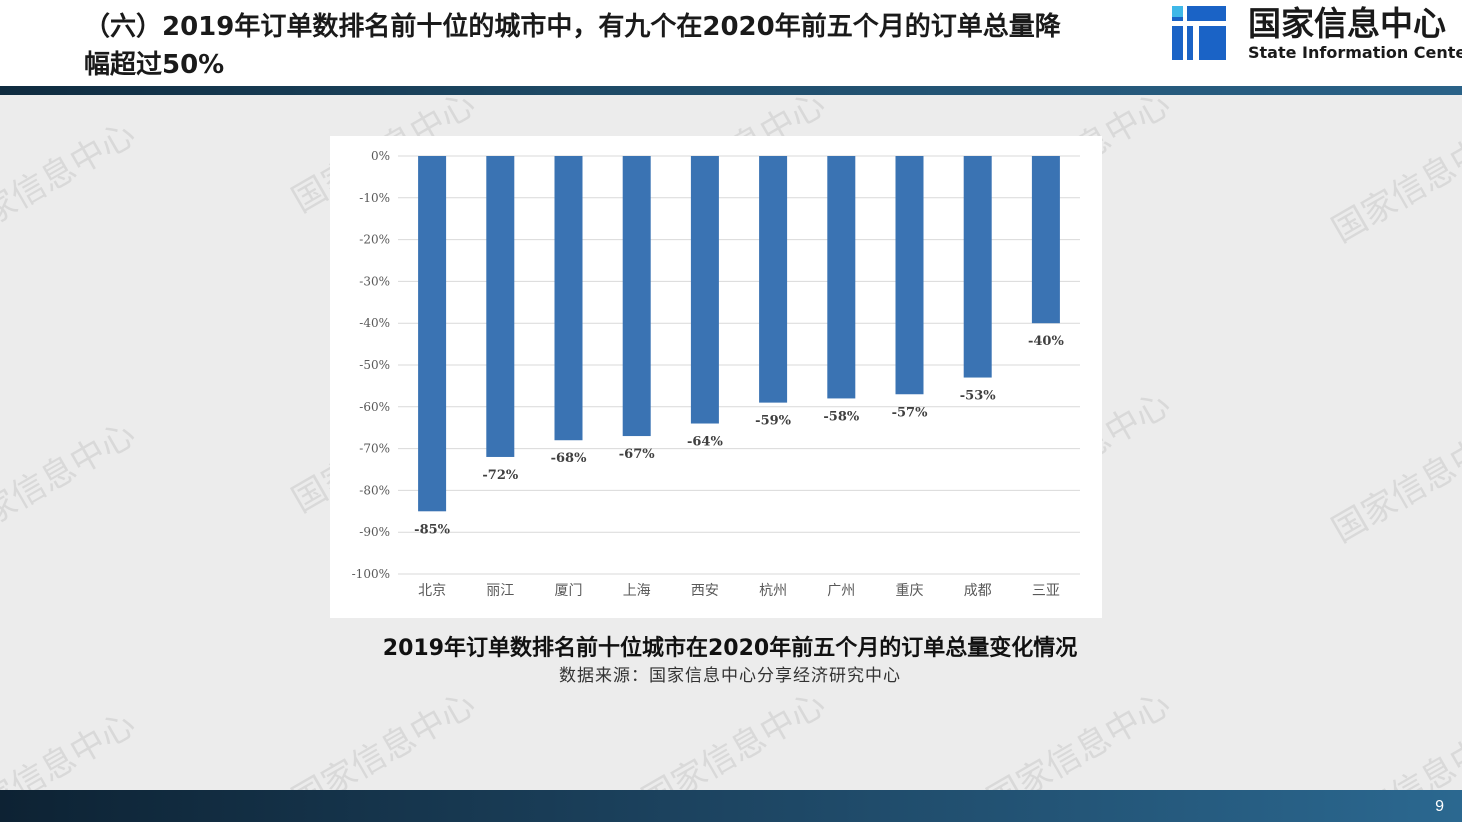 Image resolution: width=1462 pixels, height=822 pixels. What do you see at coordinates (432, 529) in the screenshot?
I see `data-label: -85%` at bounding box center [432, 529].